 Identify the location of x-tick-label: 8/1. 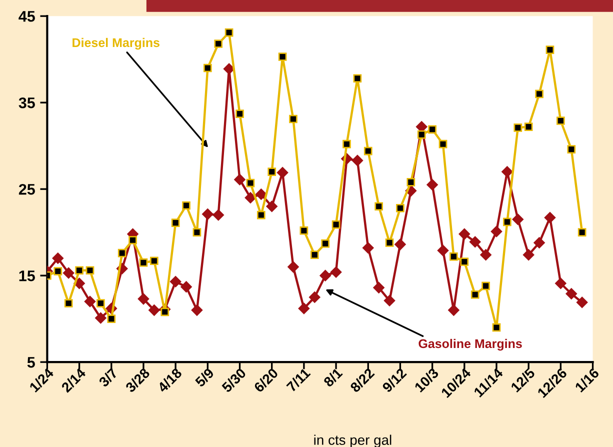
(333, 377).